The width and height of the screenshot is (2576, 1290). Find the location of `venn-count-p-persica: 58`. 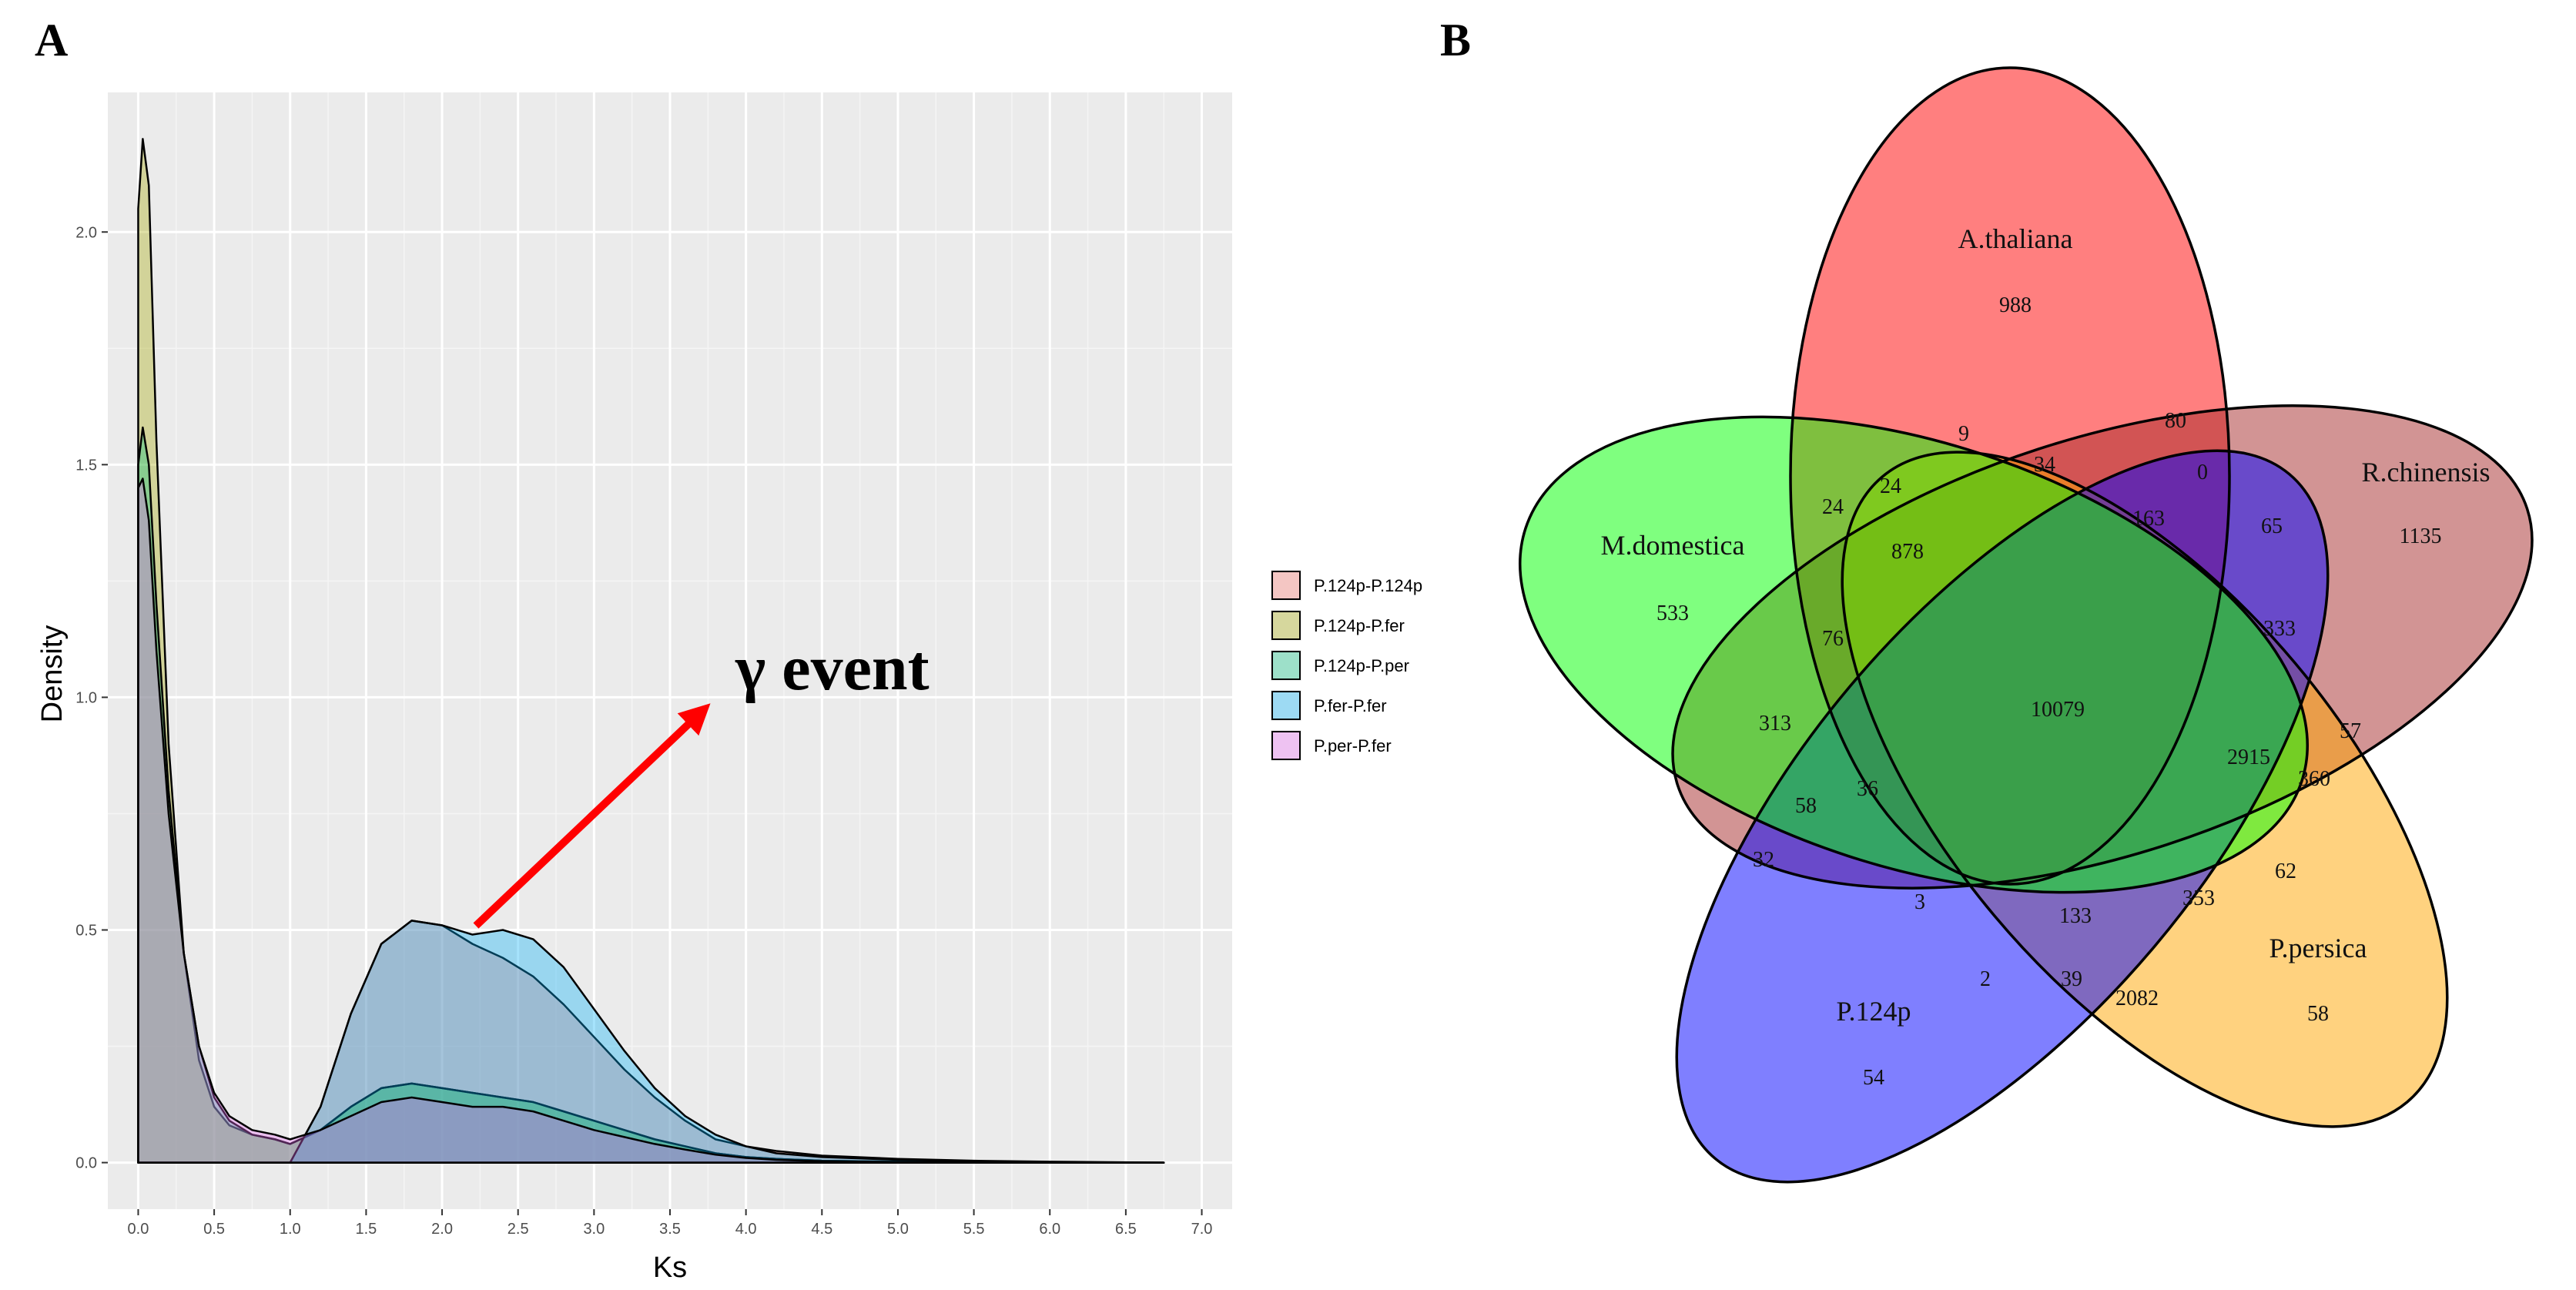

venn-count-p-persica: 58 is located at coordinates (2318, 1014).